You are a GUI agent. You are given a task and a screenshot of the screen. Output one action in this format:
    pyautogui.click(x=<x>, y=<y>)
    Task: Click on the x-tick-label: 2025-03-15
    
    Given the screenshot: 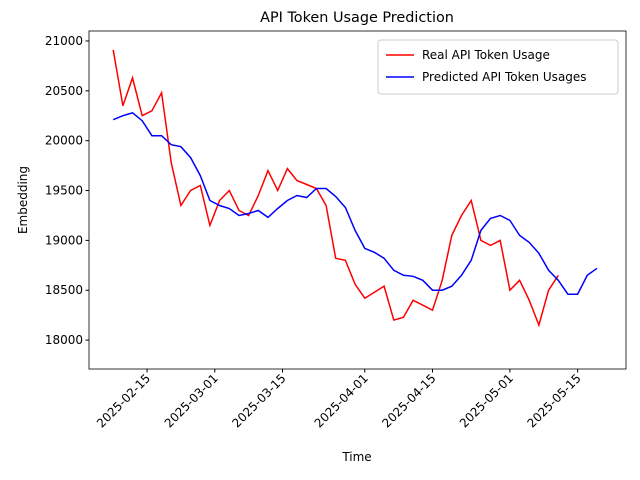 What is the action you would take?
    pyautogui.click(x=258, y=400)
    